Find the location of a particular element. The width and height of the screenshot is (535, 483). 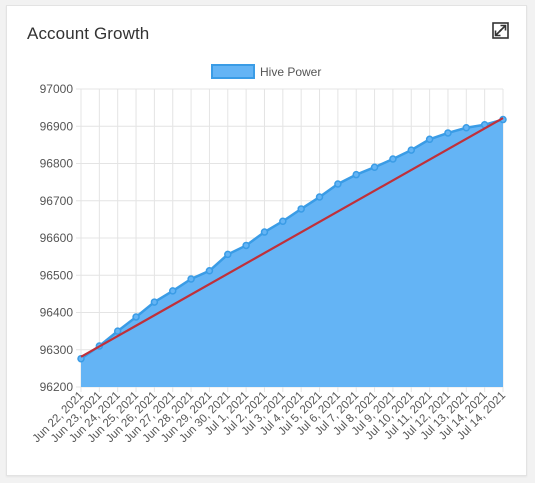

card-title: Account Growth is located at coordinates (88, 33).